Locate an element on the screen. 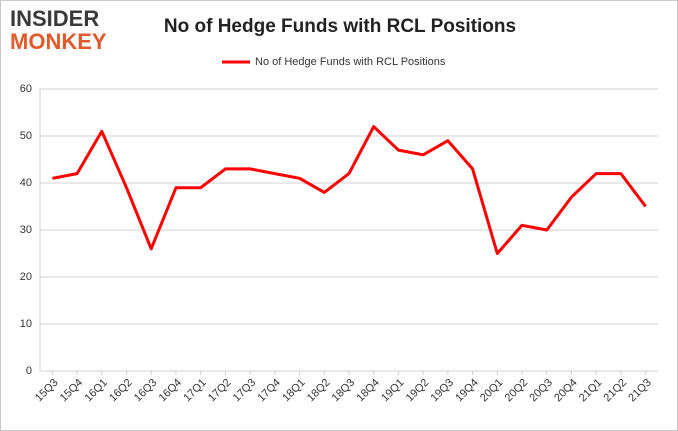  y-tick-label: 30 is located at coordinates (26, 230).